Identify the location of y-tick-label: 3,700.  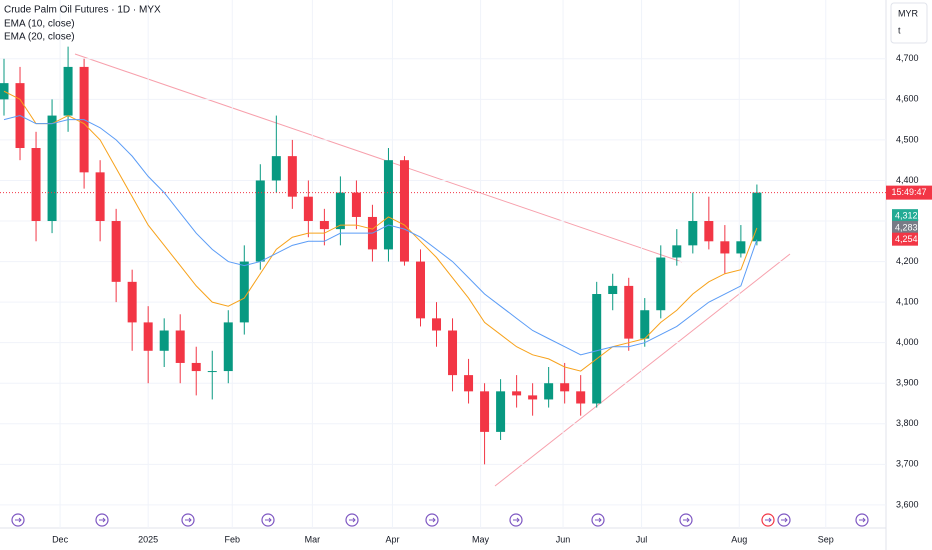
(907, 464).